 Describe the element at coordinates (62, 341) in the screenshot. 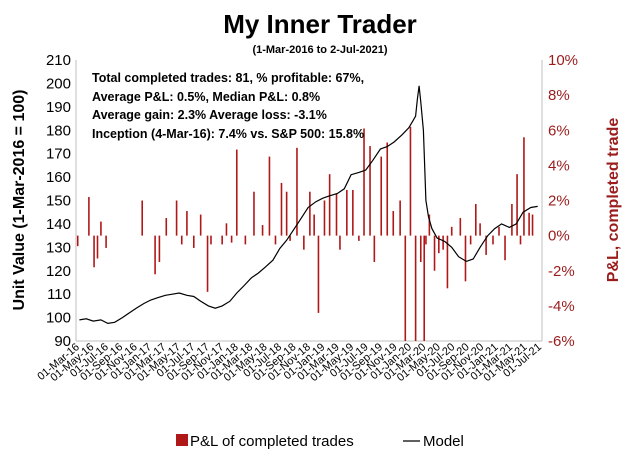

I see `left-y-tick-0: 90` at that location.